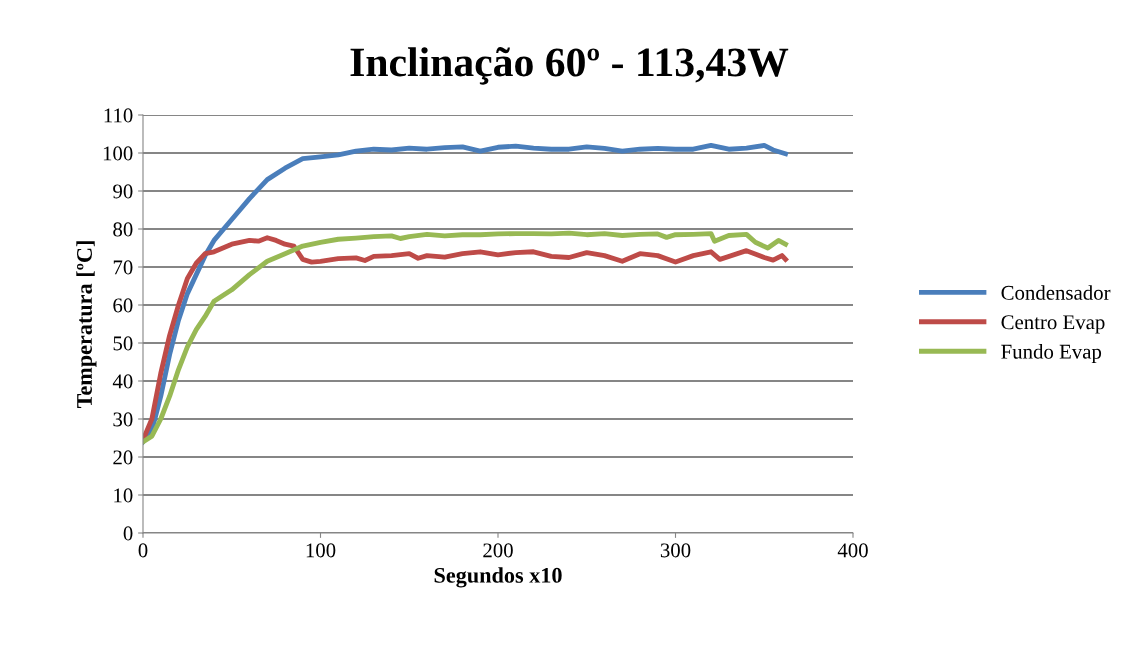  I want to click on x-tick-label: 400, so click(852, 550).